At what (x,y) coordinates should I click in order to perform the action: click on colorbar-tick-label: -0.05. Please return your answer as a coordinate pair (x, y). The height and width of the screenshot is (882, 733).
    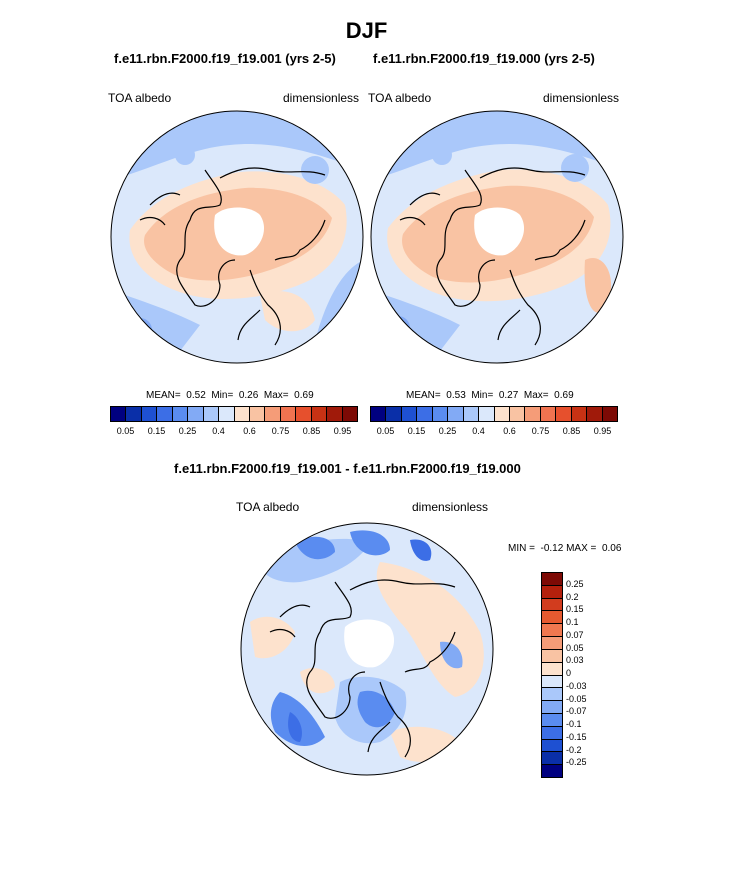
    Looking at the image, I should click on (576, 698).